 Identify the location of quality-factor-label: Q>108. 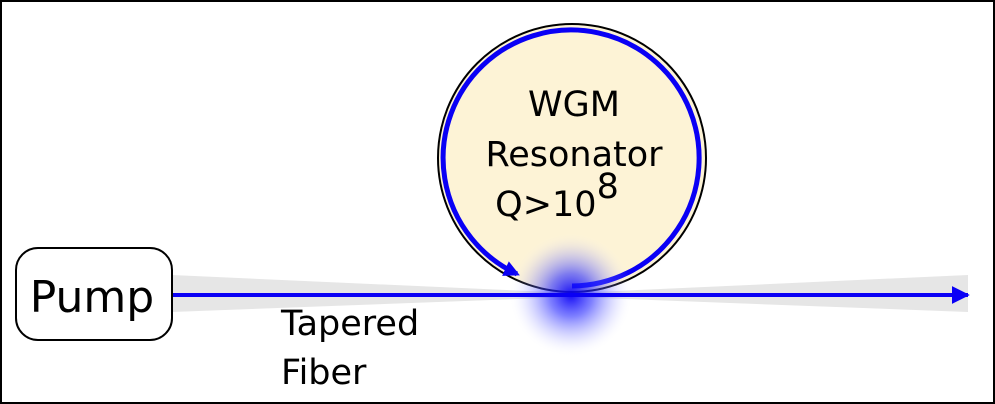
(557, 196).